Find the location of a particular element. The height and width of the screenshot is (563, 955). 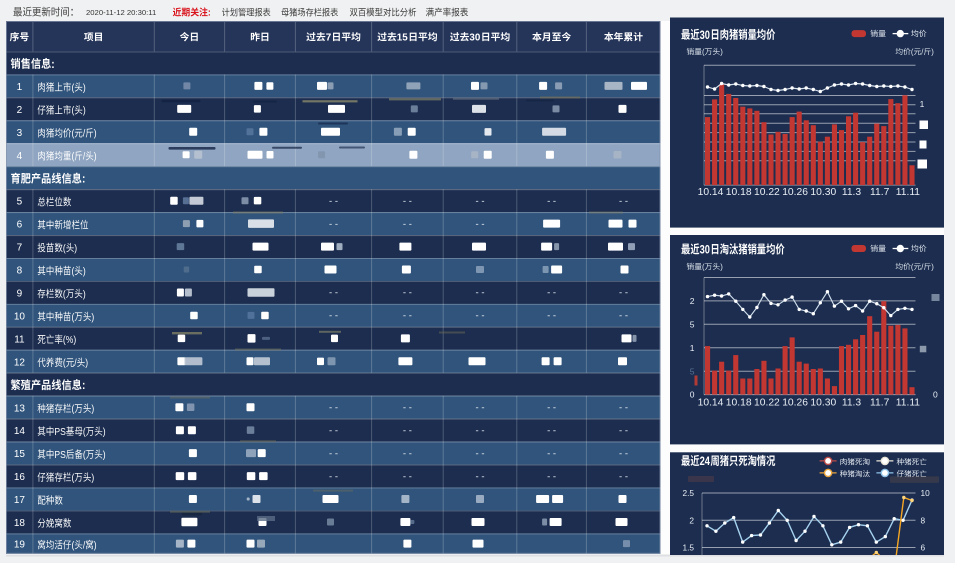

svg-text: 2020-11-12 20:30:11 is located at coordinates (121, 12).